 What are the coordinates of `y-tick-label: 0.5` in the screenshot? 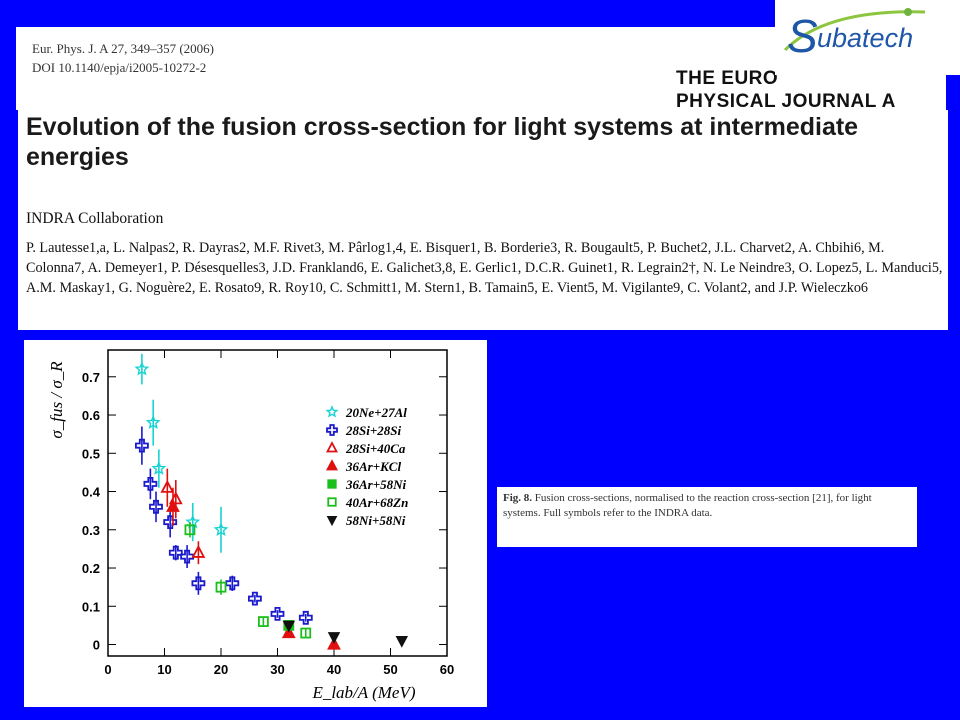 It's located at (91, 453).